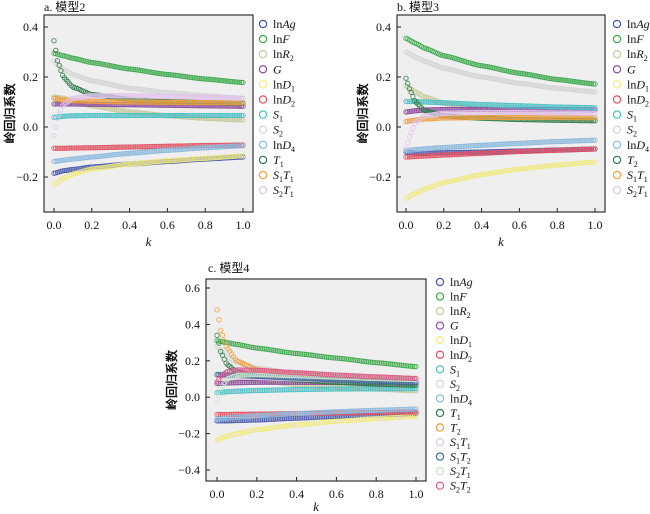 The width and height of the screenshot is (650, 514). Describe the element at coordinates (284, 85) in the screenshot. I see `legend-label: lnD1` at that location.